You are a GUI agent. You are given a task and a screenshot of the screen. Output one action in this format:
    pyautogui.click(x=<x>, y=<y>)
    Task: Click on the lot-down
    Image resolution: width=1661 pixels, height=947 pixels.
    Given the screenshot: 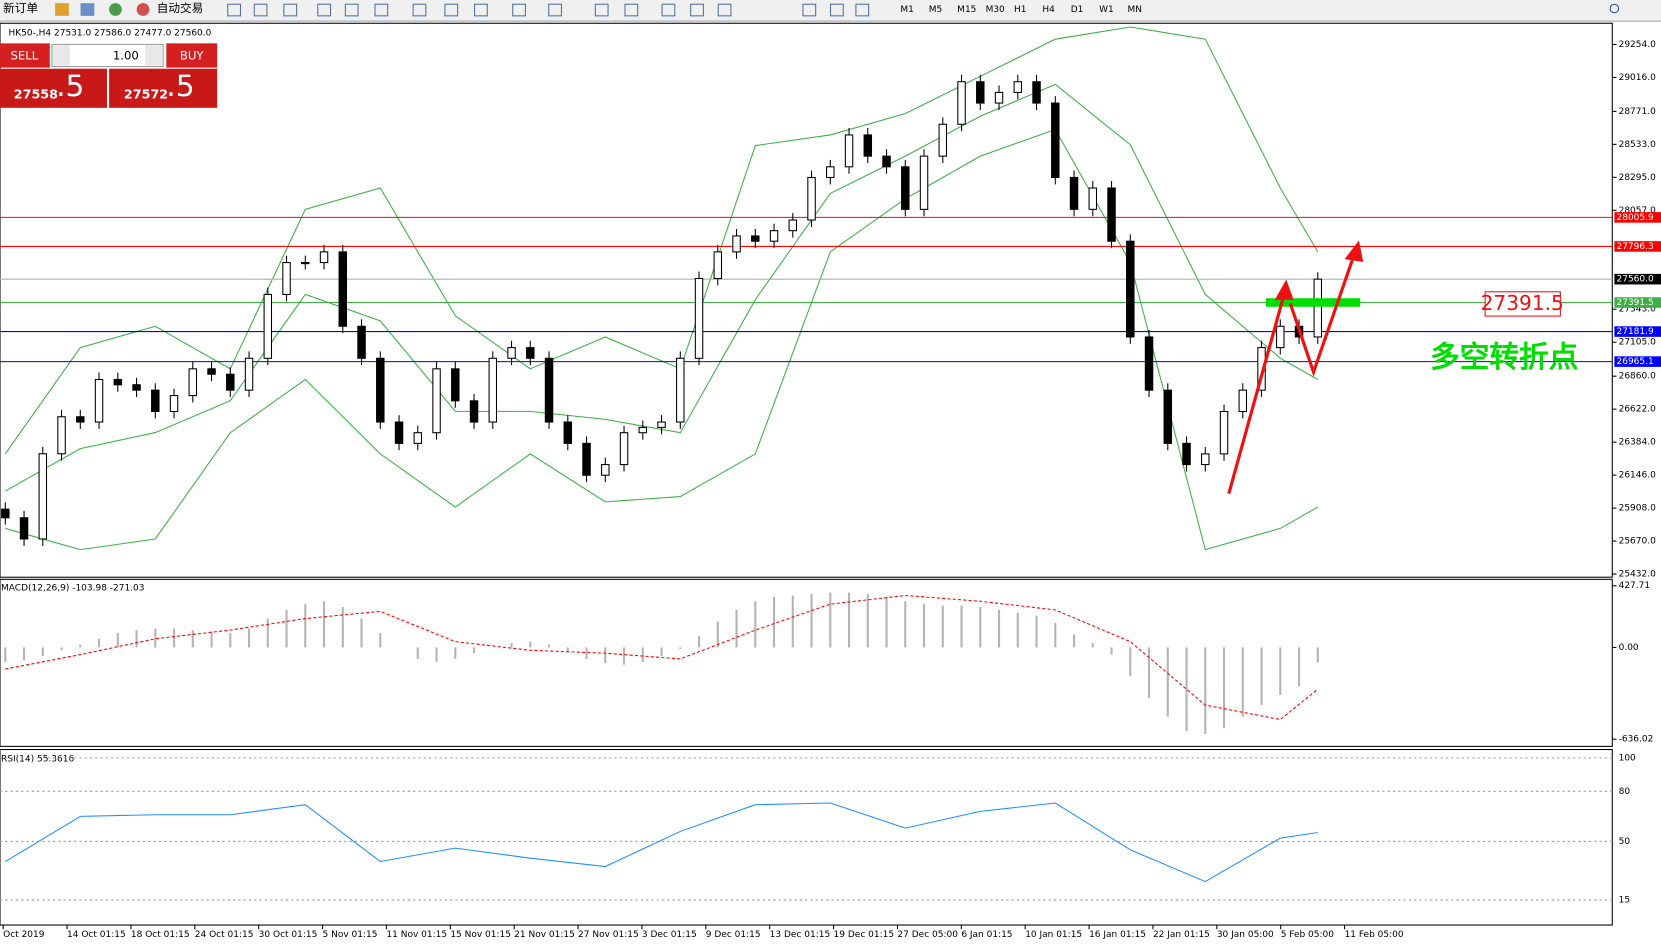 What is the action you would take?
    pyautogui.click(x=61, y=55)
    